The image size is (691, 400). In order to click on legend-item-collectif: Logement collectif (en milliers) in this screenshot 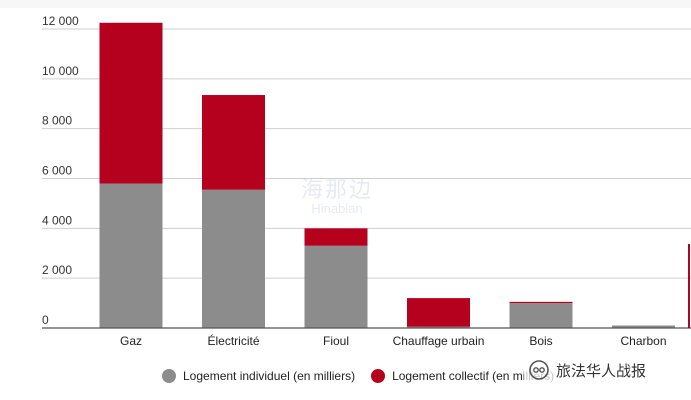, I will do `click(462, 376)`.